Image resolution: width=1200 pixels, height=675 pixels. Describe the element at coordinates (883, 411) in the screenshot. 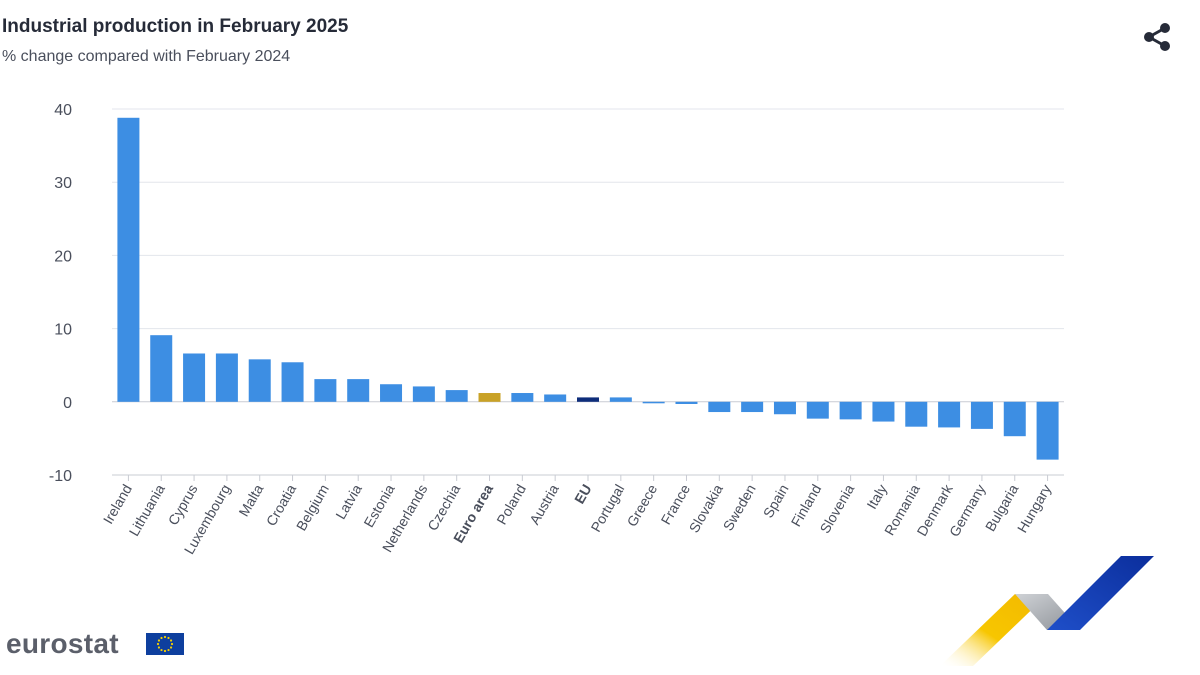

I see `bar-italy` at that location.